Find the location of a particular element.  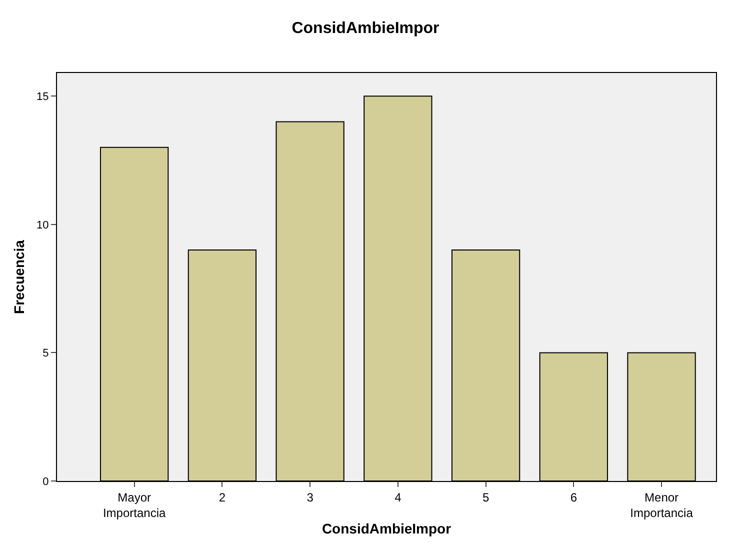

x-tick-label: 2 is located at coordinates (222, 497).